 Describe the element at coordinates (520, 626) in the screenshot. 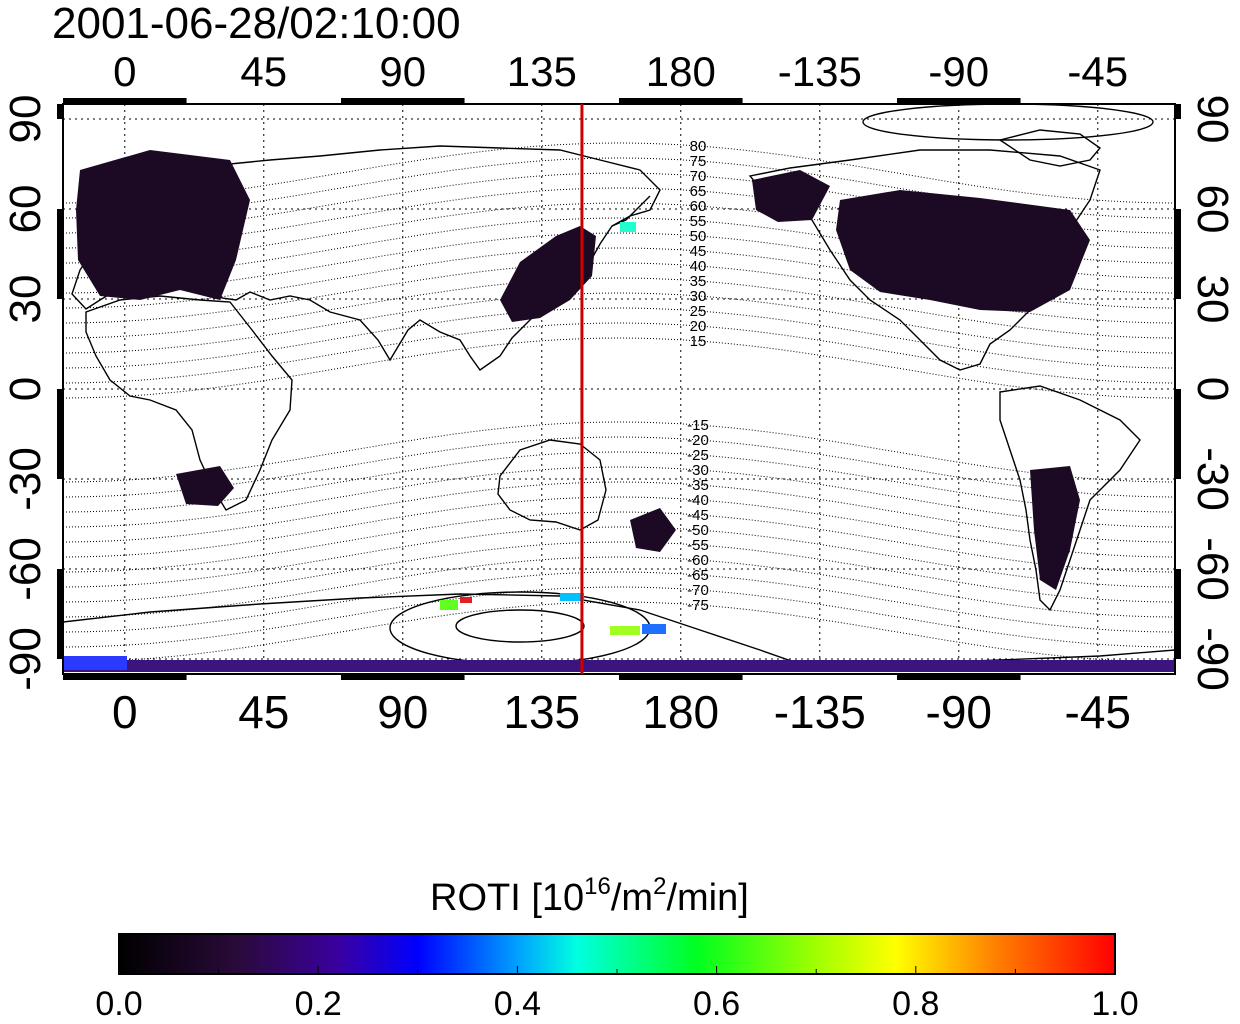

I see `south-inner-oval` at that location.